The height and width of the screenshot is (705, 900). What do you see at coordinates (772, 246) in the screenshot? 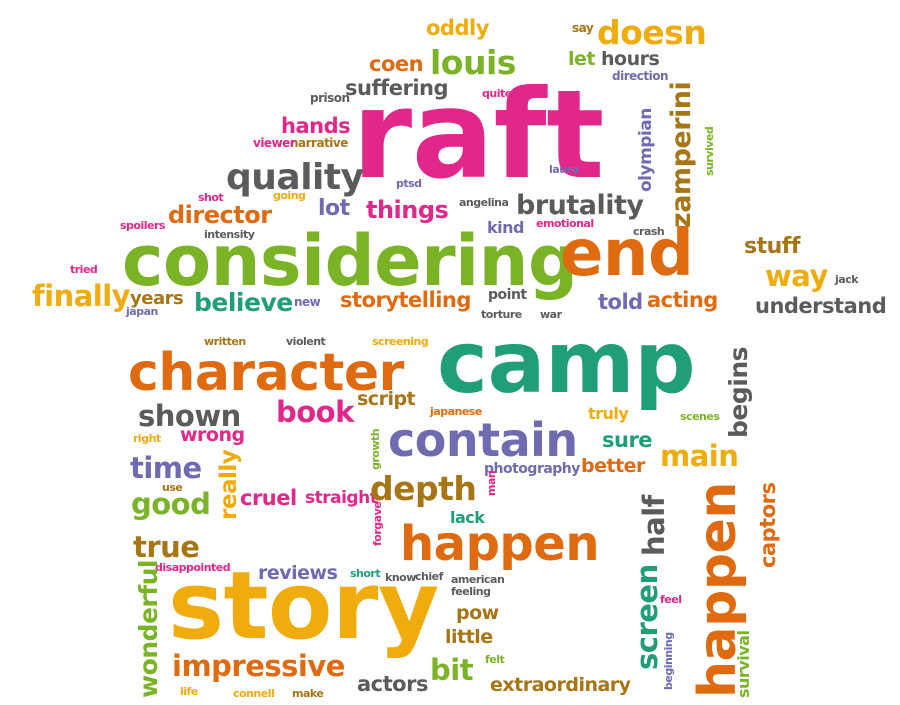
I see `word: stuff` at bounding box center [772, 246].